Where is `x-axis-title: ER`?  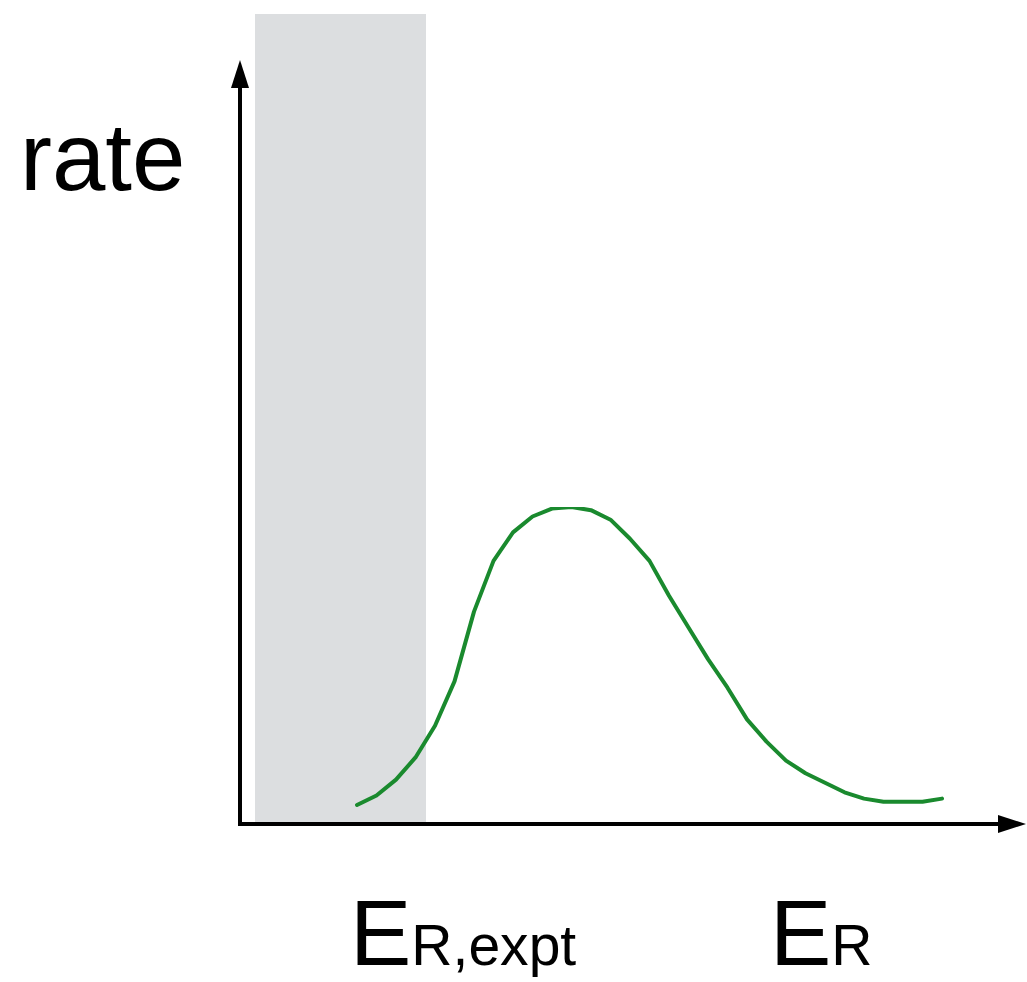 x-axis-title: ER is located at coordinates (821, 932).